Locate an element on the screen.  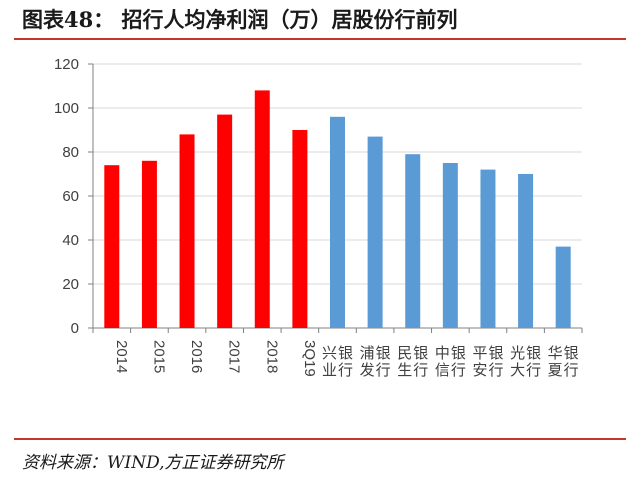
bar-2018 is located at coordinates (262, 209).